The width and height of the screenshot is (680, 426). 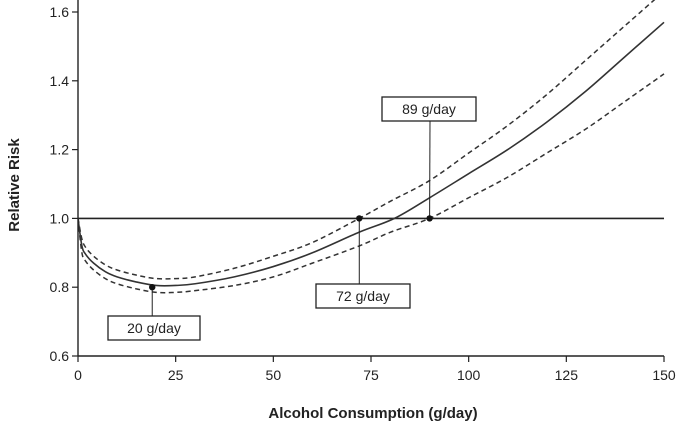 I want to click on y-tick-label: 1.6, so click(x=60, y=12).